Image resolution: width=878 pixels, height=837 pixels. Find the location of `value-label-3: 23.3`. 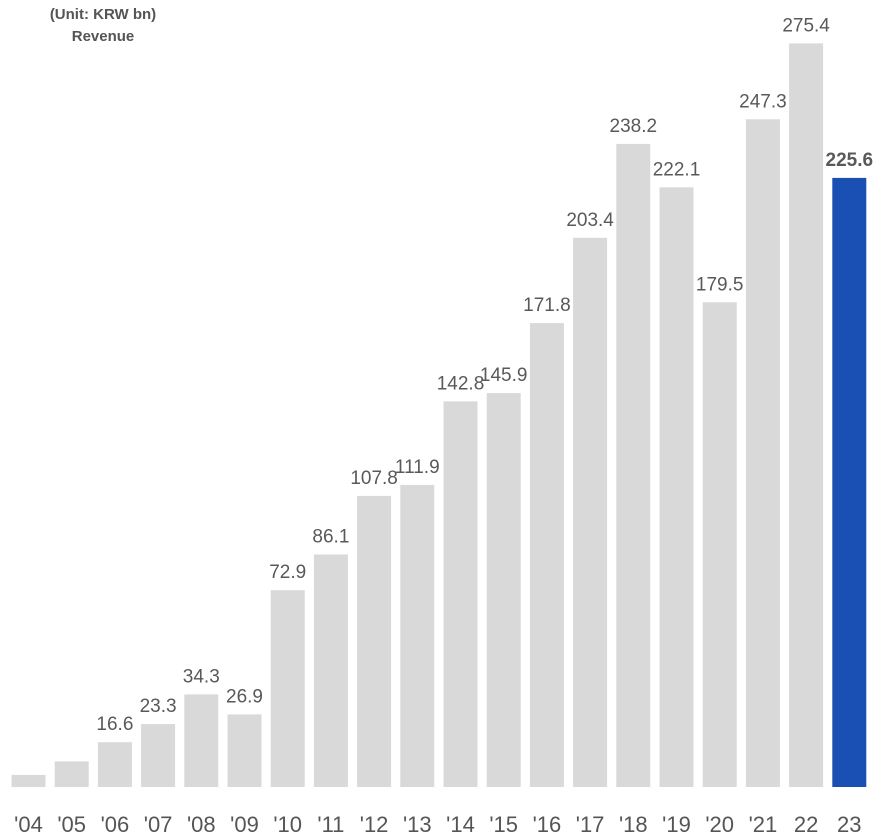

value-label-3: 23.3 is located at coordinates (158, 706).